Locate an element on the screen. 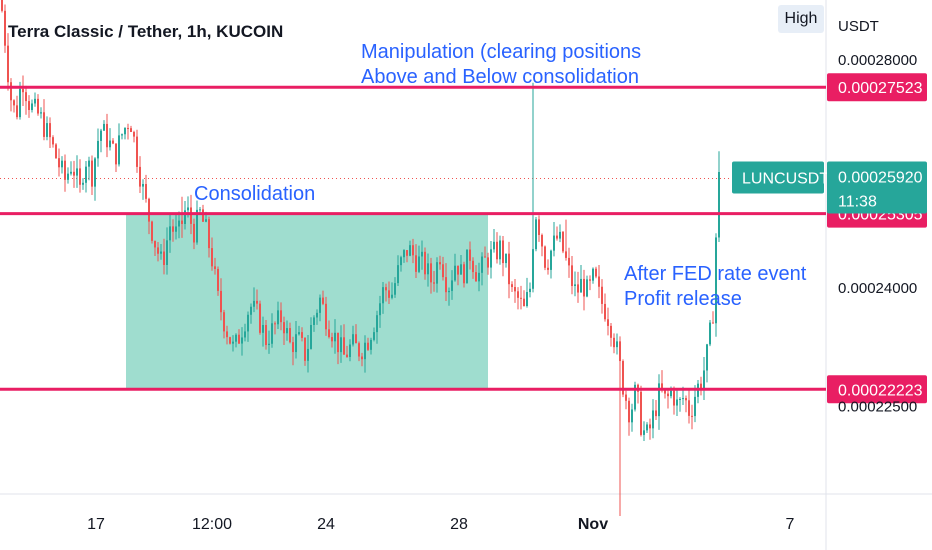 The height and width of the screenshot is (550, 932). annotation-text: Consolidation is located at coordinates (254, 194).